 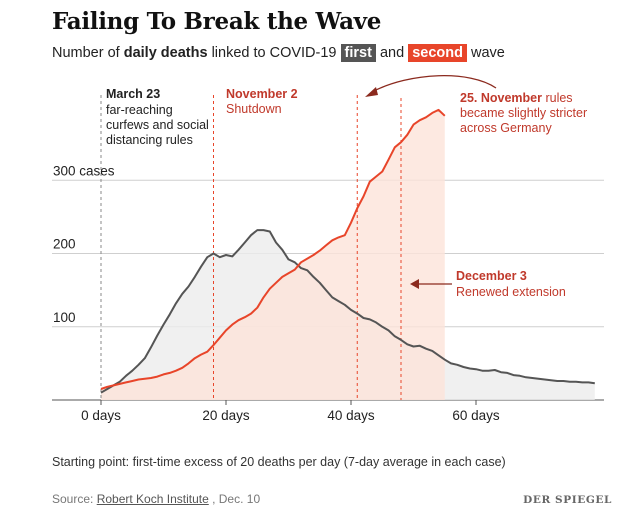 What do you see at coordinates (274, 53) in the screenshot?
I see `subtitle-mid: linked to COVID-19` at bounding box center [274, 53].